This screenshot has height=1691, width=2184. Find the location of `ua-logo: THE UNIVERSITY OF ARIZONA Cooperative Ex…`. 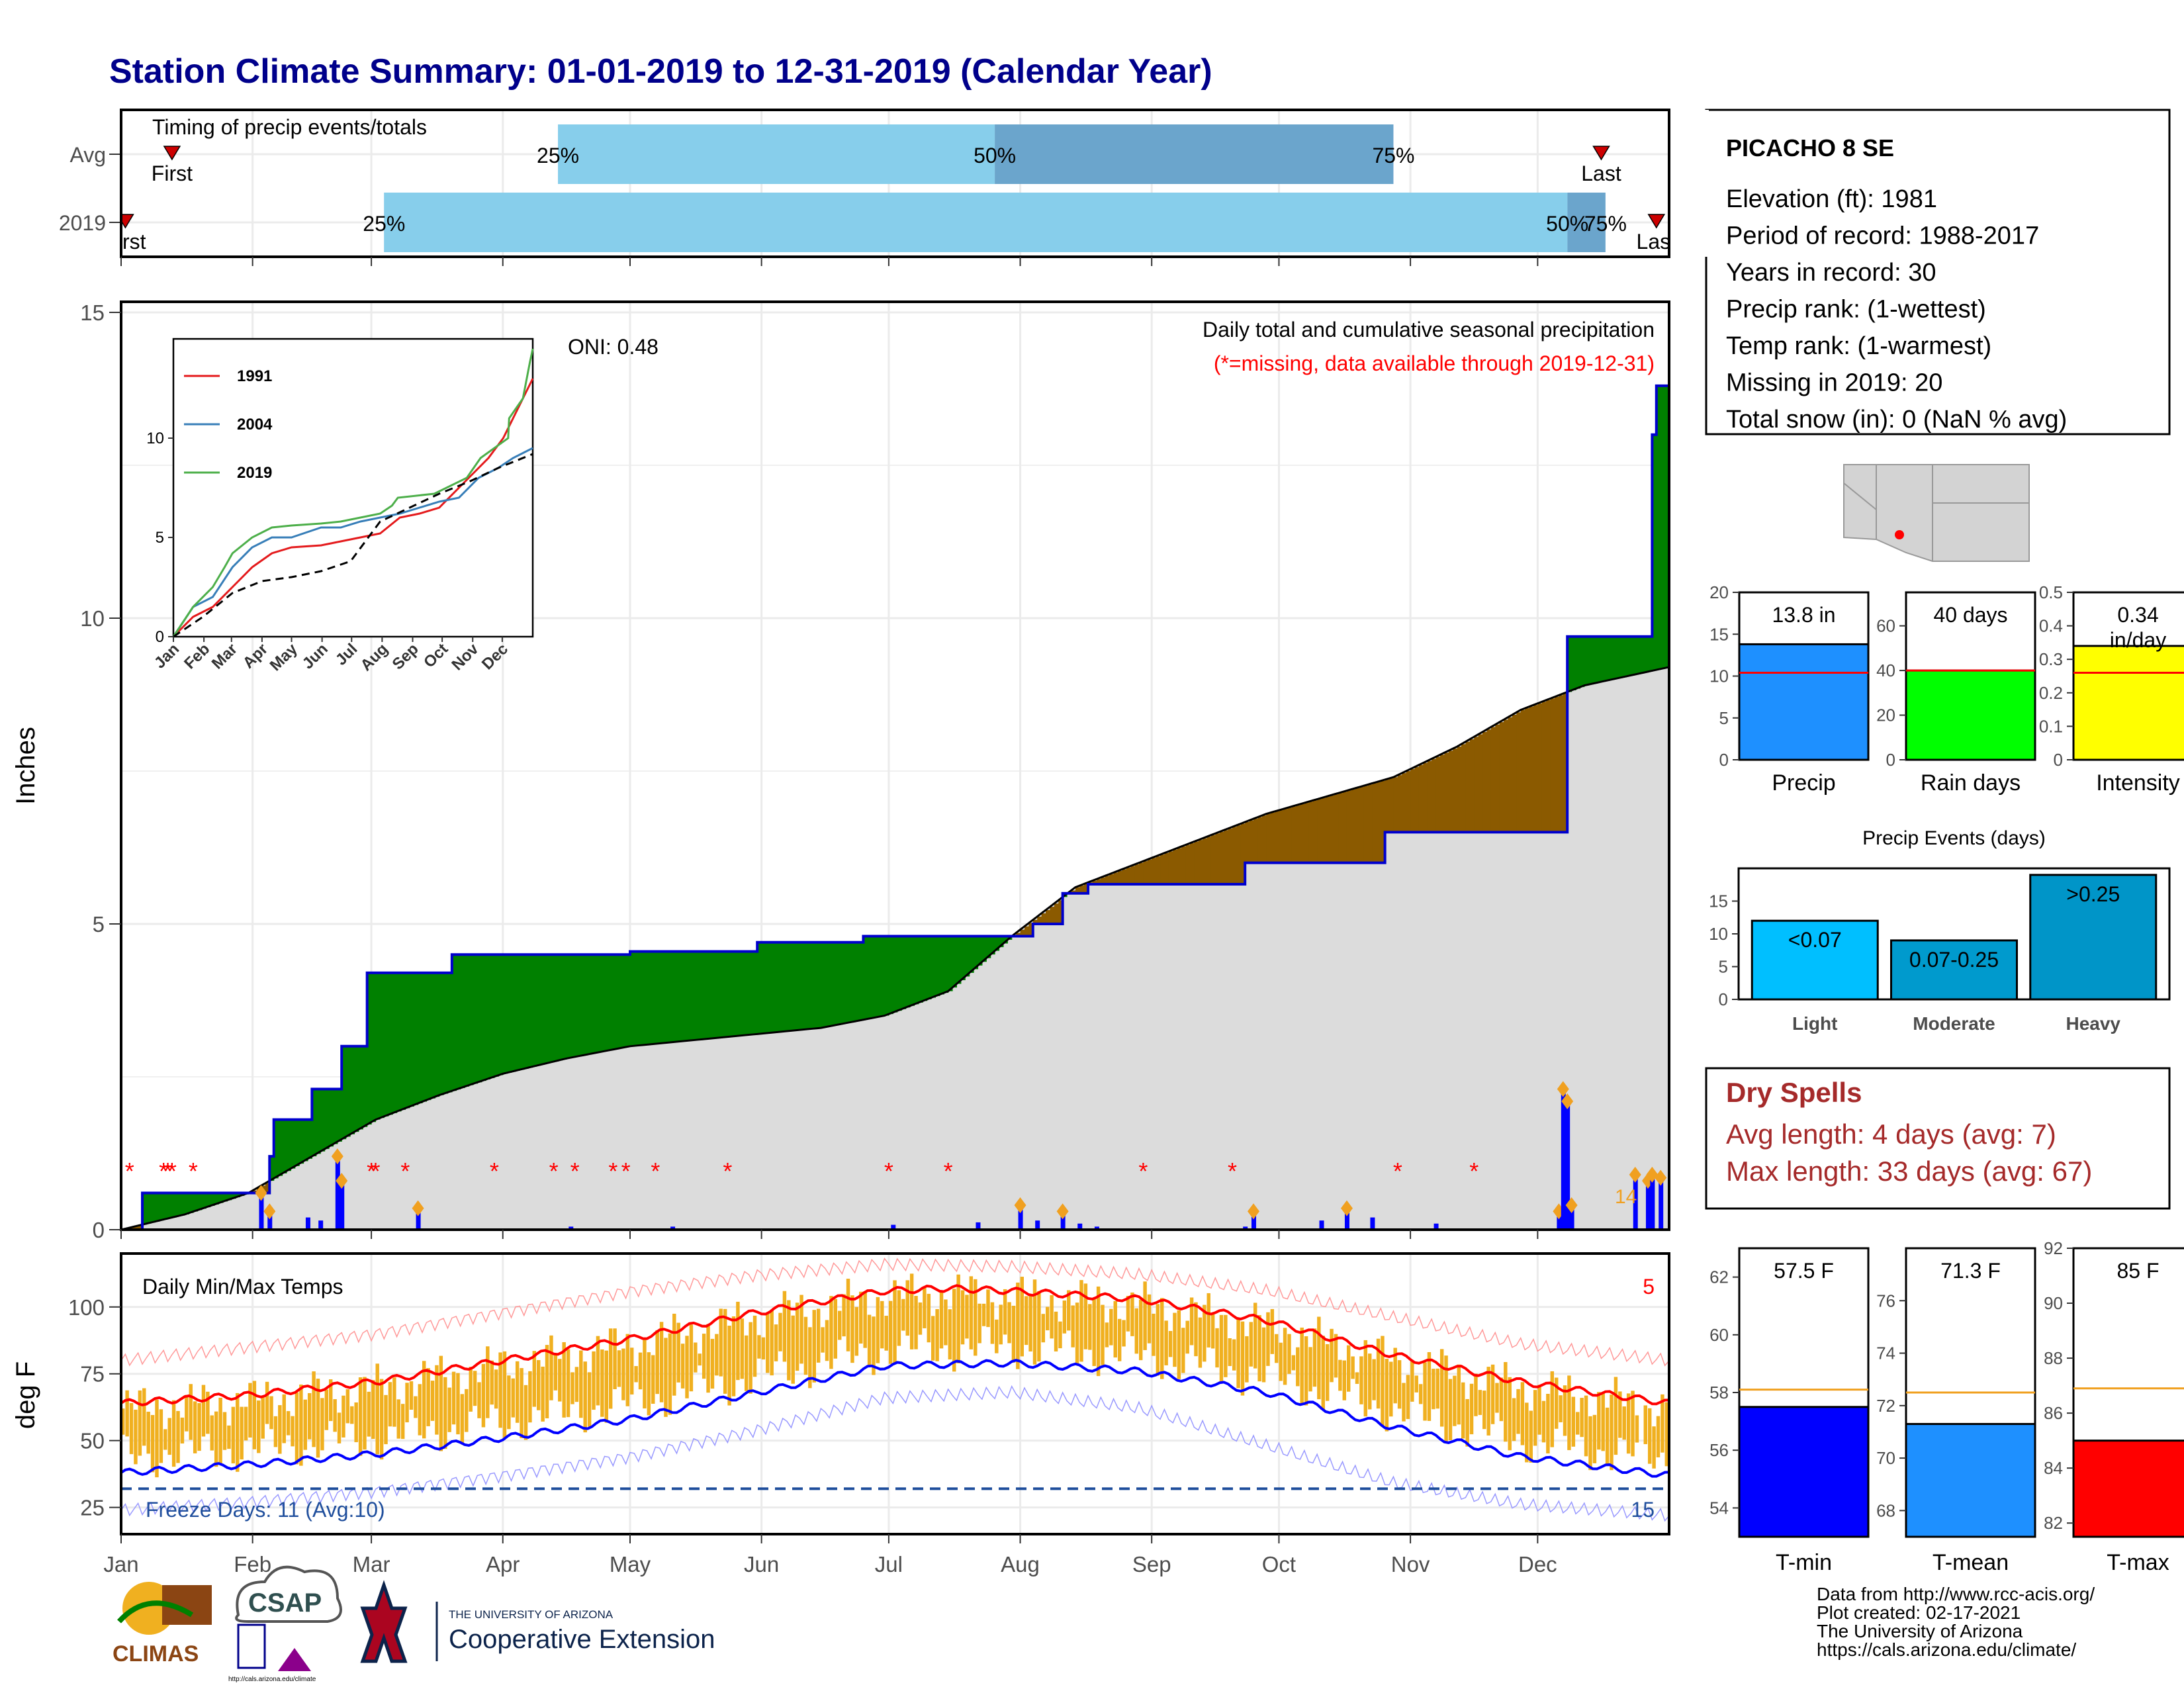

ua-logo: THE UNIVERSITY OF ARIZONA Cooperative Ex… is located at coordinates (537, 1621).